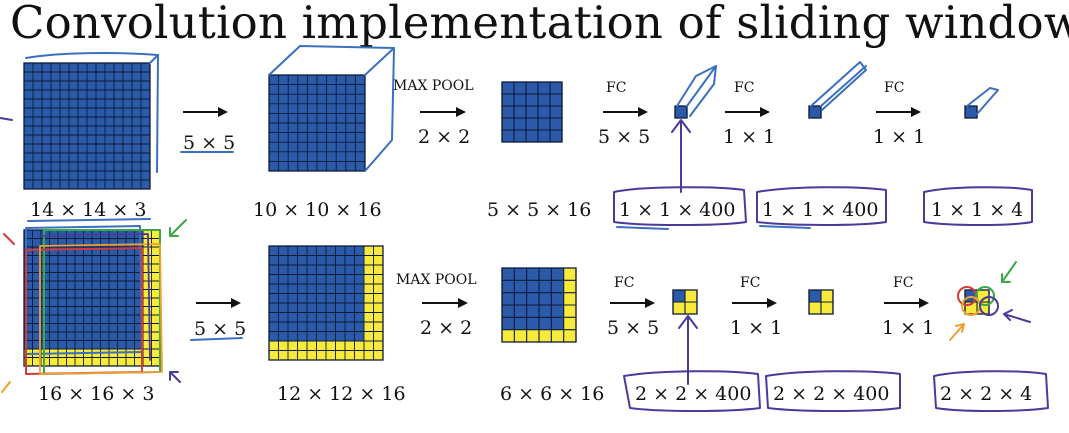  Describe the element at coordinates (898, 112) in the screenshot. I see `top-fc3-arrow` at that location.